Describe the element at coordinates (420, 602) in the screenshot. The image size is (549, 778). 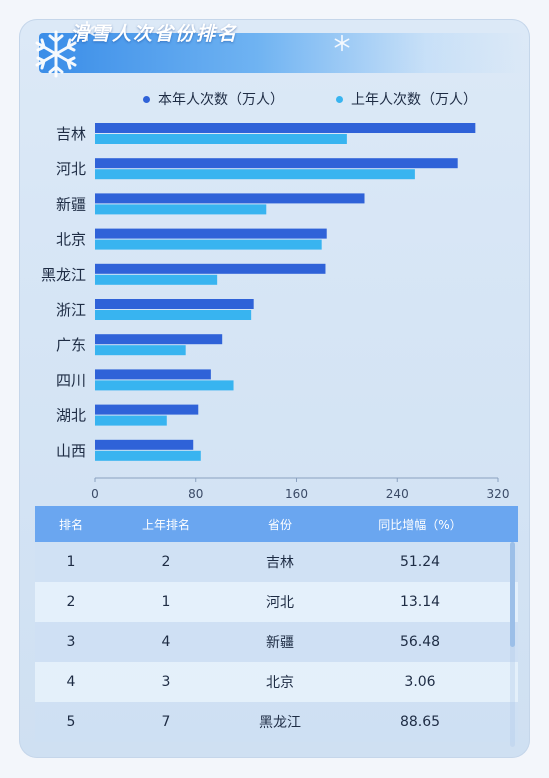
I see `cell-growth: 13.14` at that location.